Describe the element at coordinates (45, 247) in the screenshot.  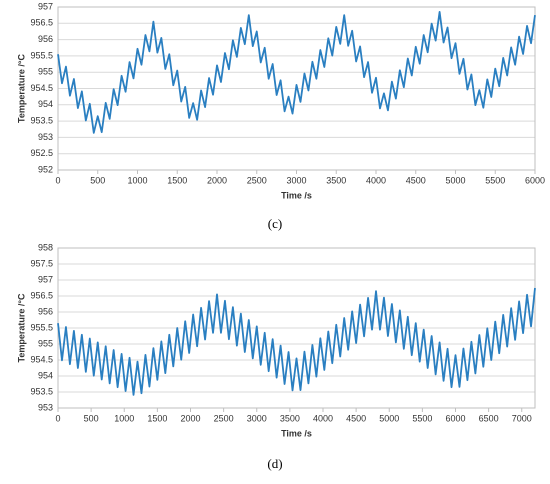
I see `y-tick-label: 958` at that location.